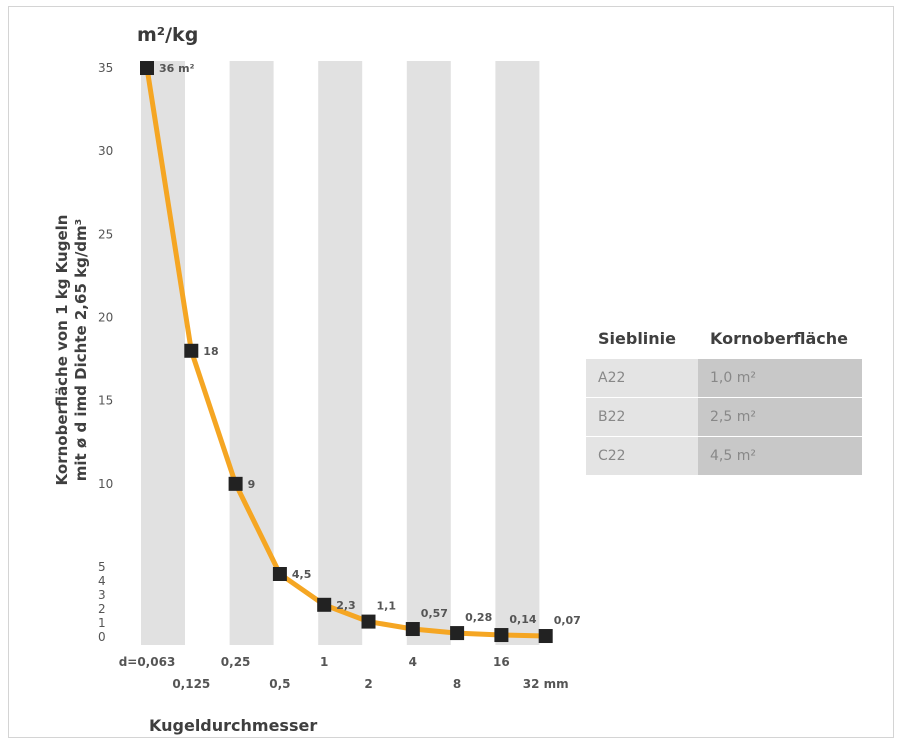  What do you see at coordinates (642, 416) in the screenshot?
I see `table-cell-sieblinie: B22` at bounding box center [642, 416].